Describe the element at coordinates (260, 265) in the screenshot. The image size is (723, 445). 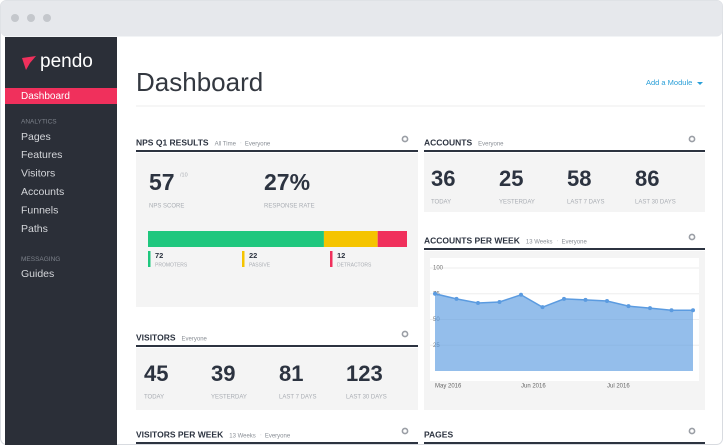
I see `nps-label: PASSIVE` at that location.